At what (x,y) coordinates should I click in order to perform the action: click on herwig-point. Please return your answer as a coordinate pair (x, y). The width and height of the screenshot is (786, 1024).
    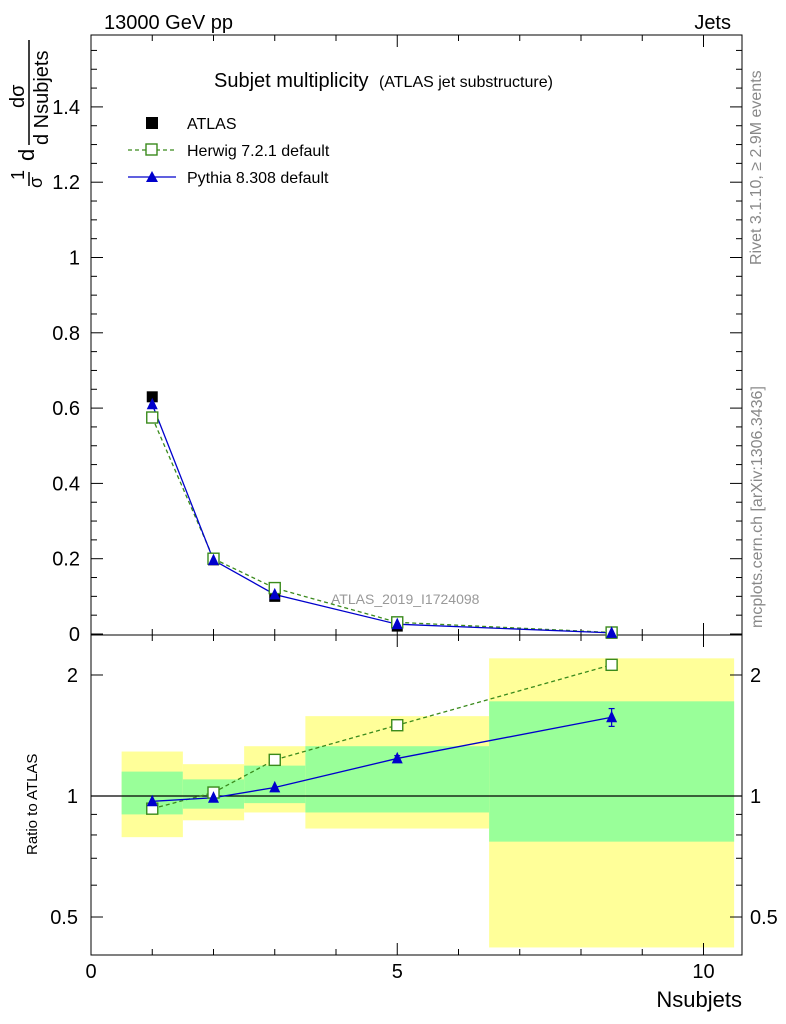
    Looking at the image, I should click on (152, 417).